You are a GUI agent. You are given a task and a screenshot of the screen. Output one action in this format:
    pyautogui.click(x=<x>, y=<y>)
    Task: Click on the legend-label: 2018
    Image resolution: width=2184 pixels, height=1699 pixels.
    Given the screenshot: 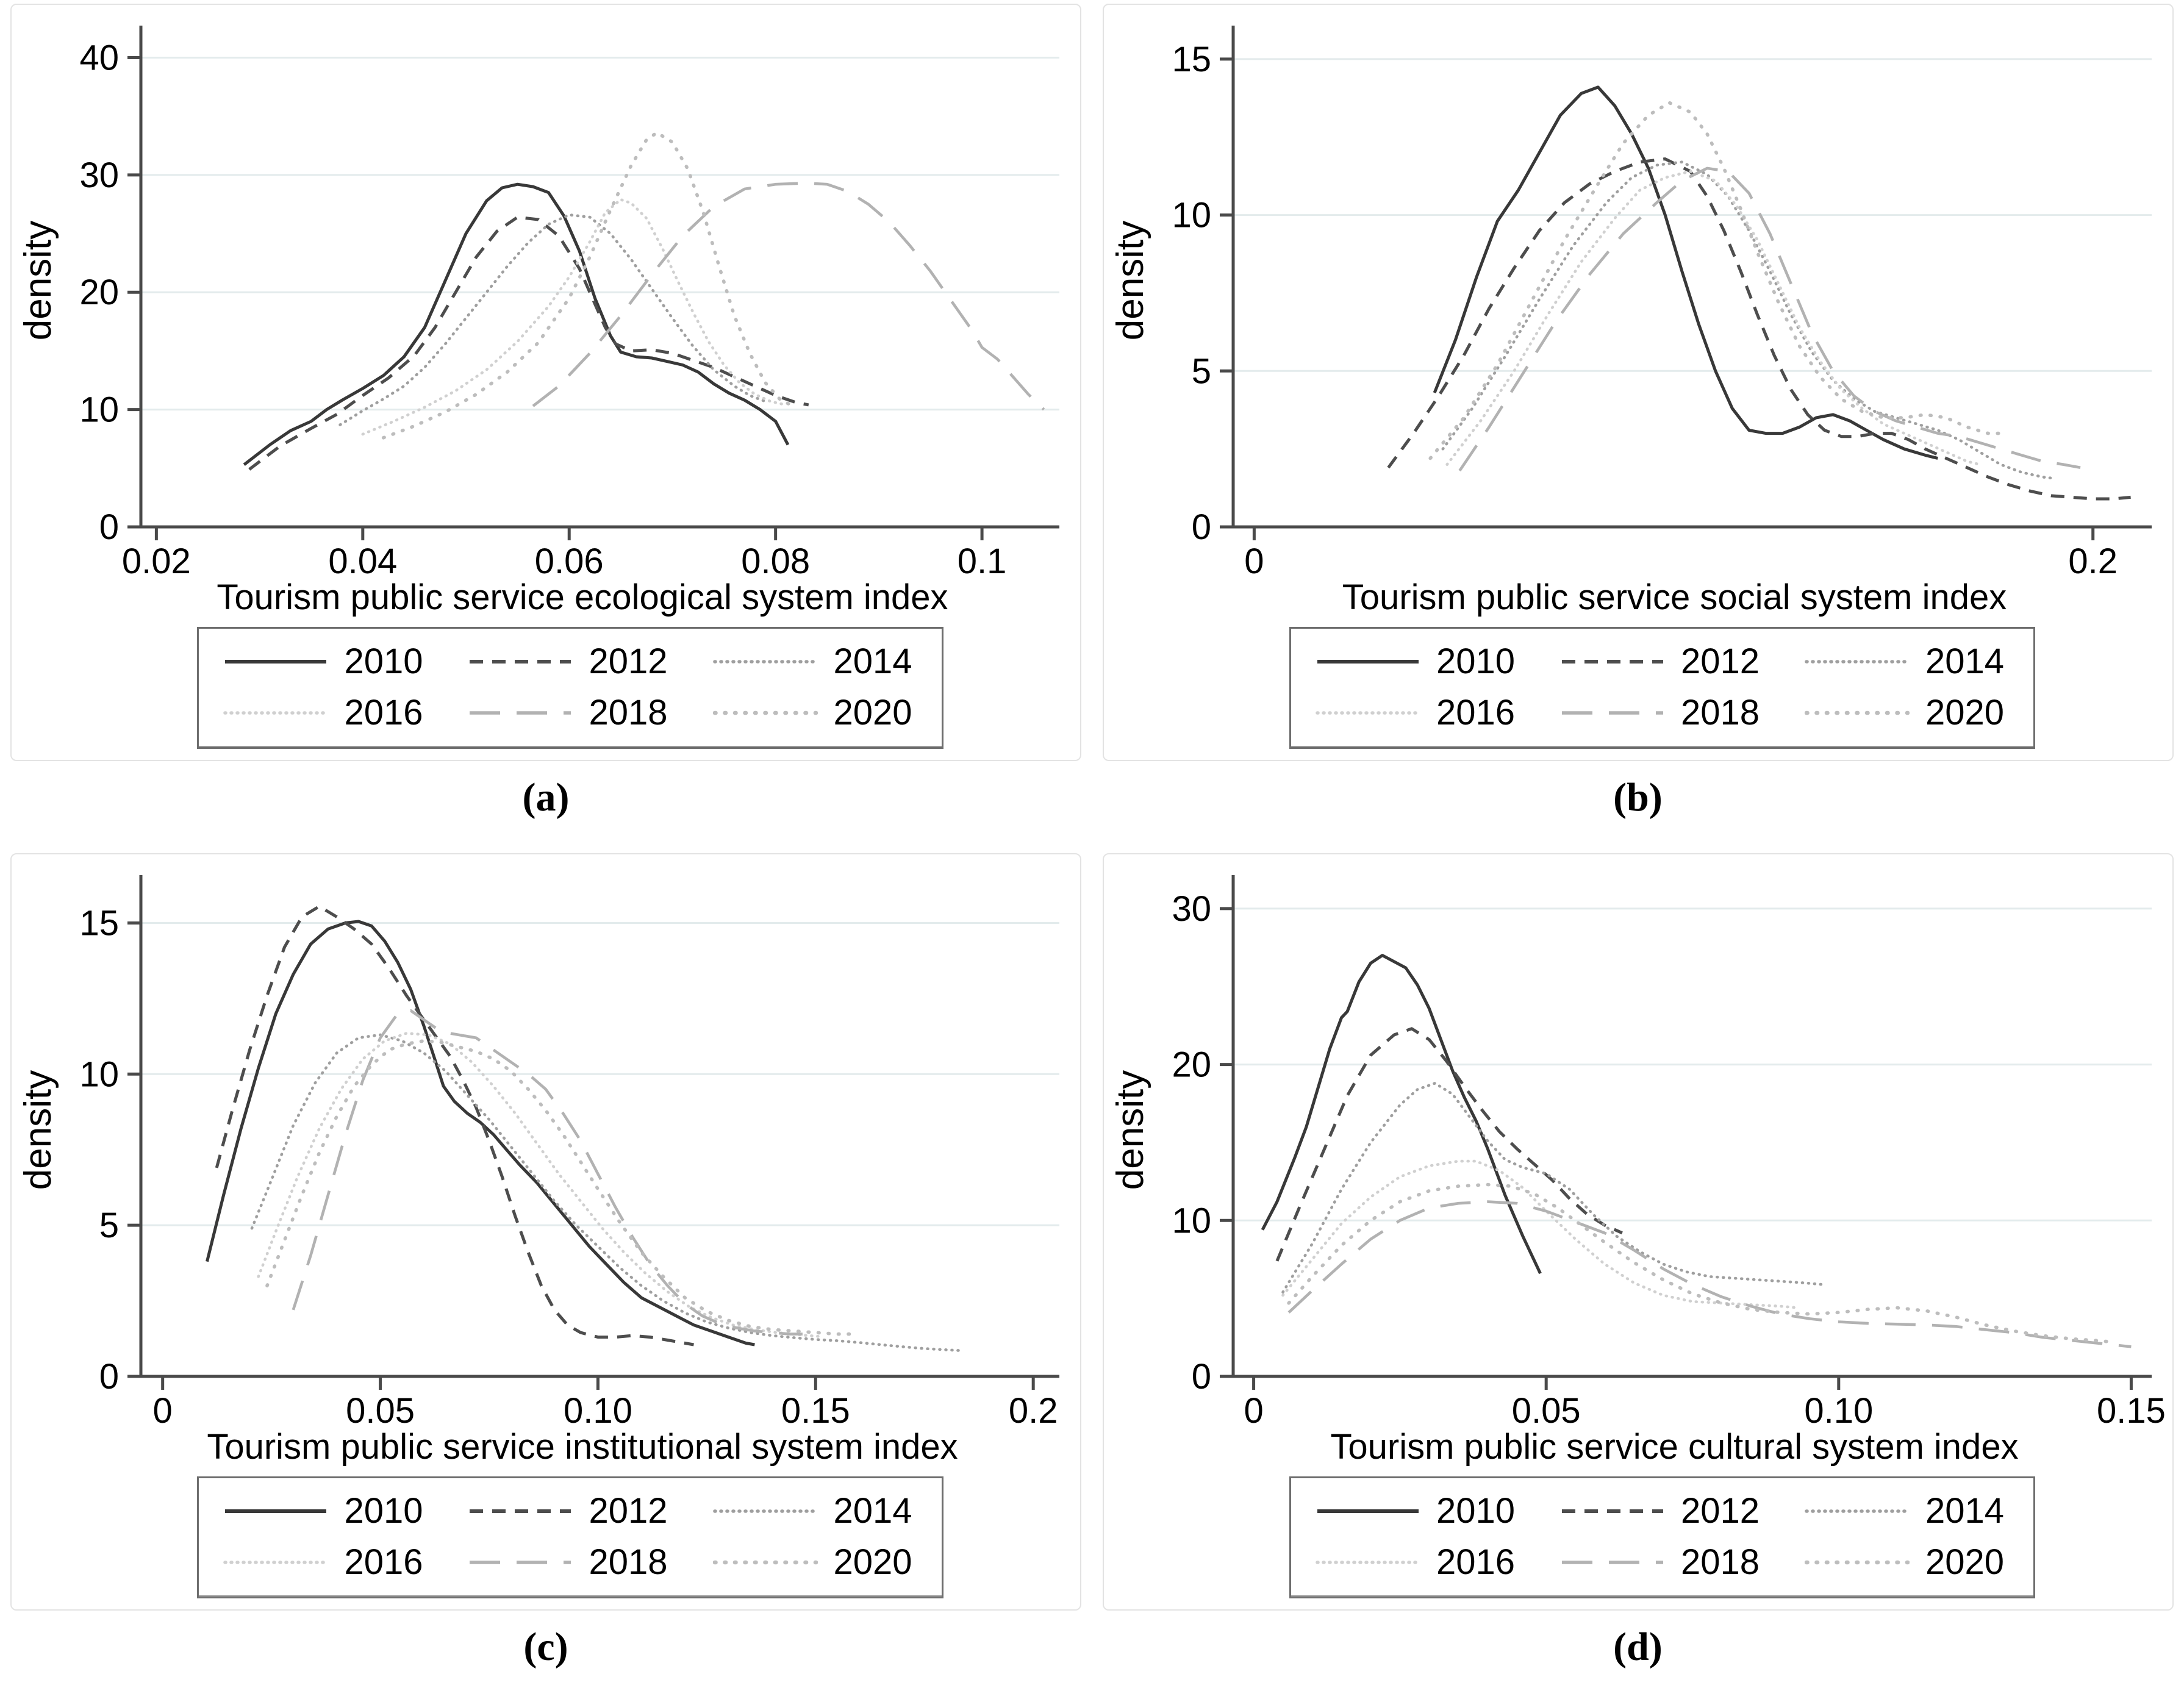 What is the action you would take?
    pyautogui.click(x=1720, y=1562)
    